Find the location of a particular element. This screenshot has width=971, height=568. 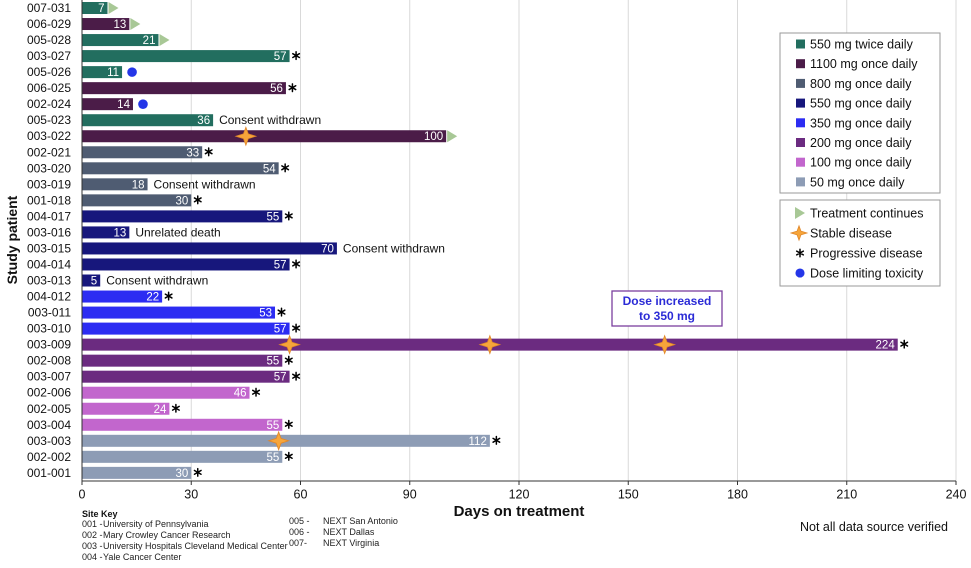

site-code: 002 - is located at coordinates (92, 535).